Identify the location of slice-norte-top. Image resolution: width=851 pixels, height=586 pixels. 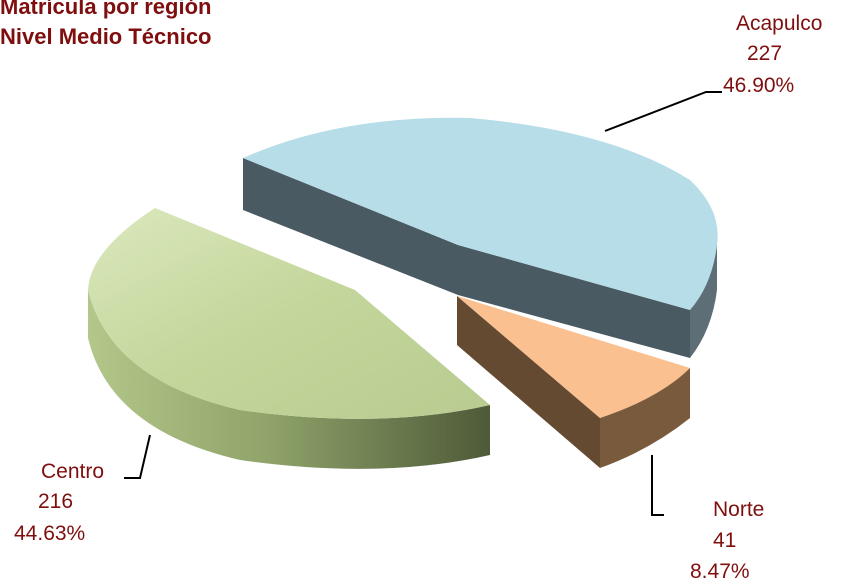
(573, 357).